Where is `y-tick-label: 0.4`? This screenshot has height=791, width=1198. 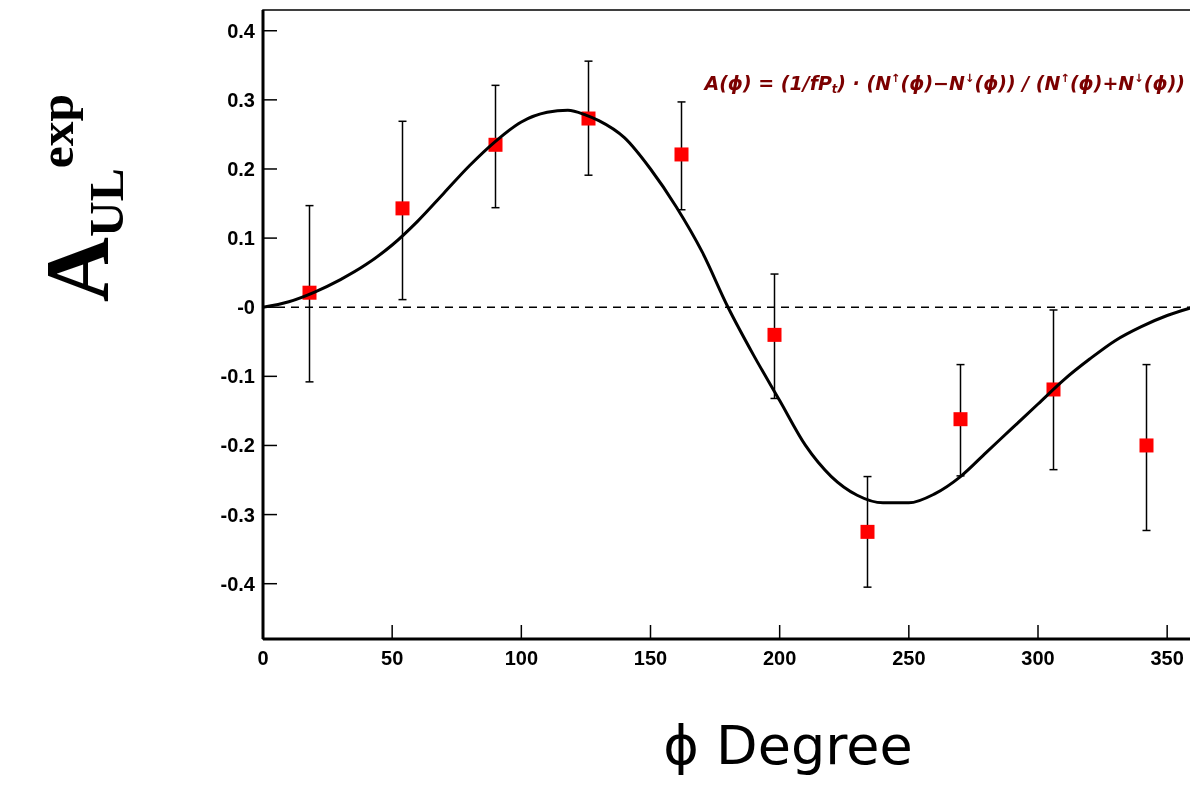
y-tick-label: 0.4 is located at coordinates (241, 30).